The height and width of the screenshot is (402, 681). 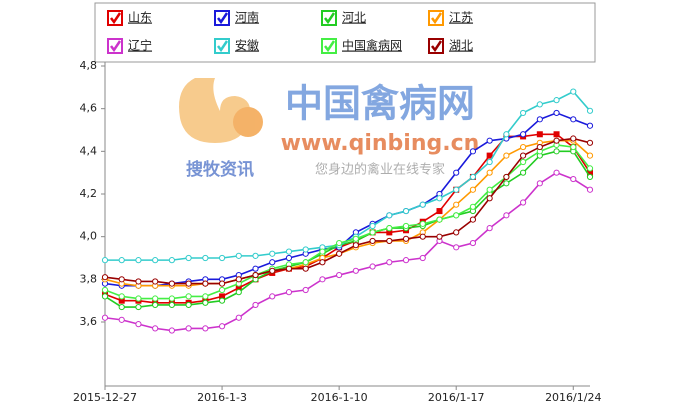 I want to click on legend-label: 河南, so click(x=247, y=17).